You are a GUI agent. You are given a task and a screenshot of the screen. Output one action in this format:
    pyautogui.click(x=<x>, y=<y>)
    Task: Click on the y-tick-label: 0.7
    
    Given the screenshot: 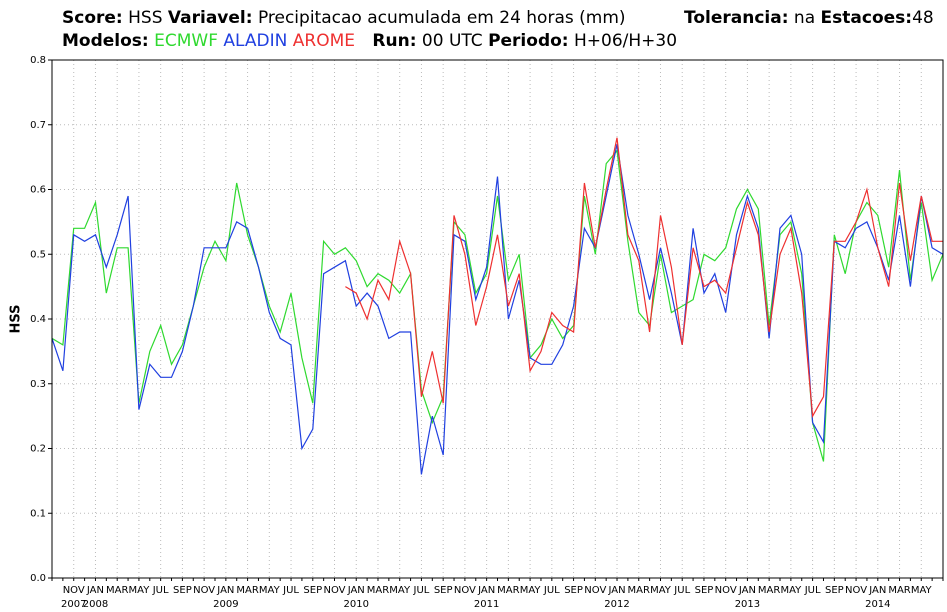 What is the action you would take?
    pyautogui.click(x=38, y=125)
    